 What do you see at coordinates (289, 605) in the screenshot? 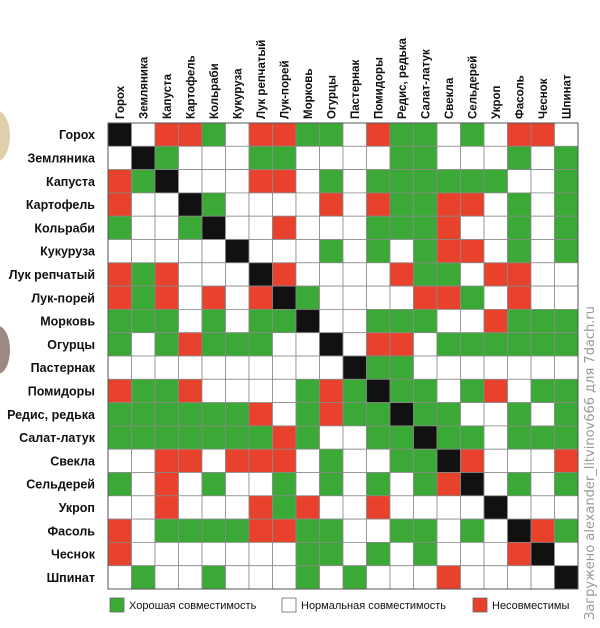
I see `legend-swatch-N` at bounding box center [289, 605].